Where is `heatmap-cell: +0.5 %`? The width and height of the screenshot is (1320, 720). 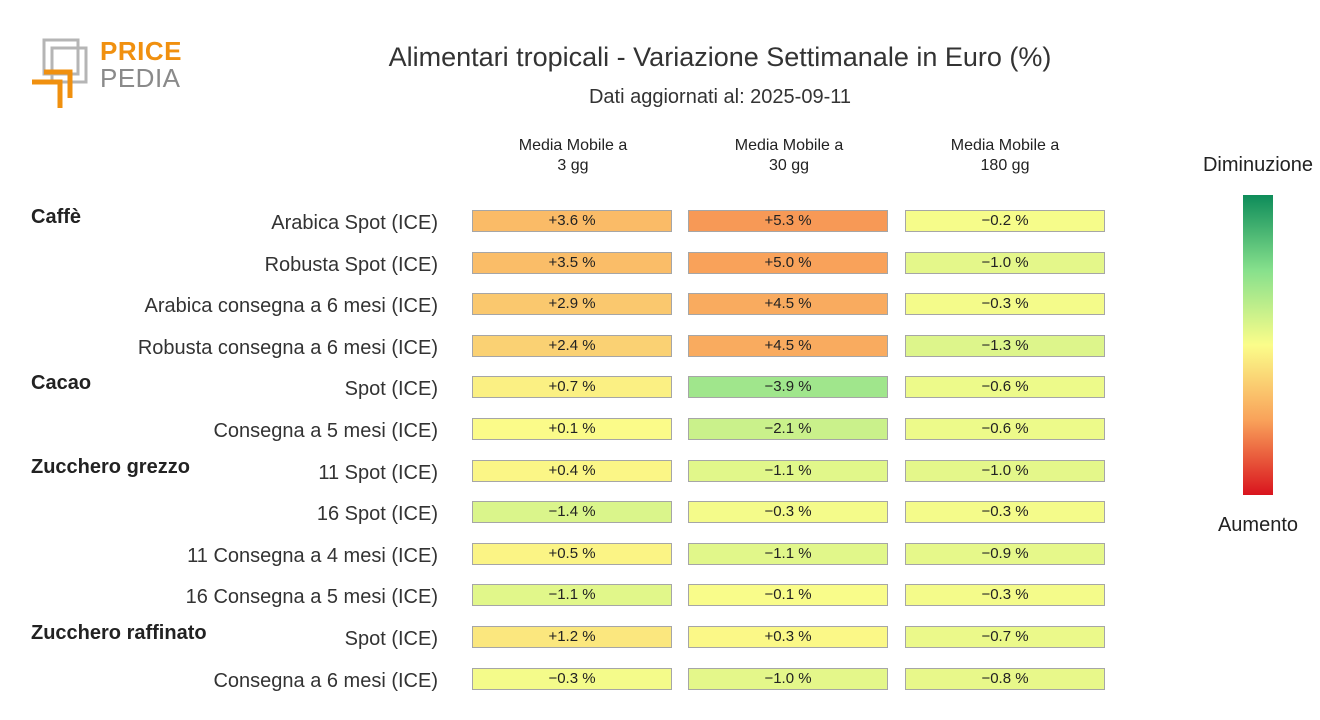 heatmap-cell: +0.5 % is located at coordinates (572, 554).